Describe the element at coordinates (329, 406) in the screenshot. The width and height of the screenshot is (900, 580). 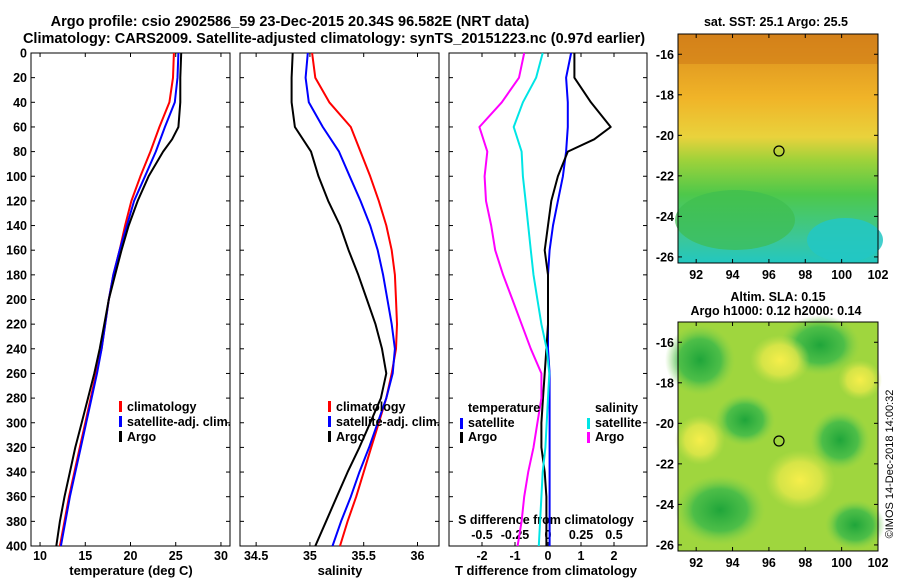
I see `legend-swatch-climatology` at that location.